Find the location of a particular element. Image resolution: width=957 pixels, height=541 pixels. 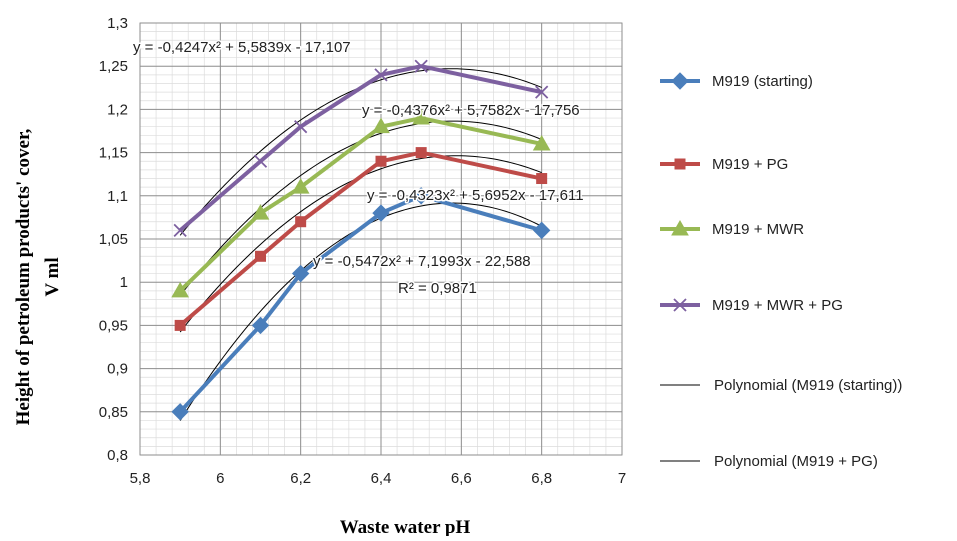

y-tick-label: 1,3 is located at coordinates (117, 23).